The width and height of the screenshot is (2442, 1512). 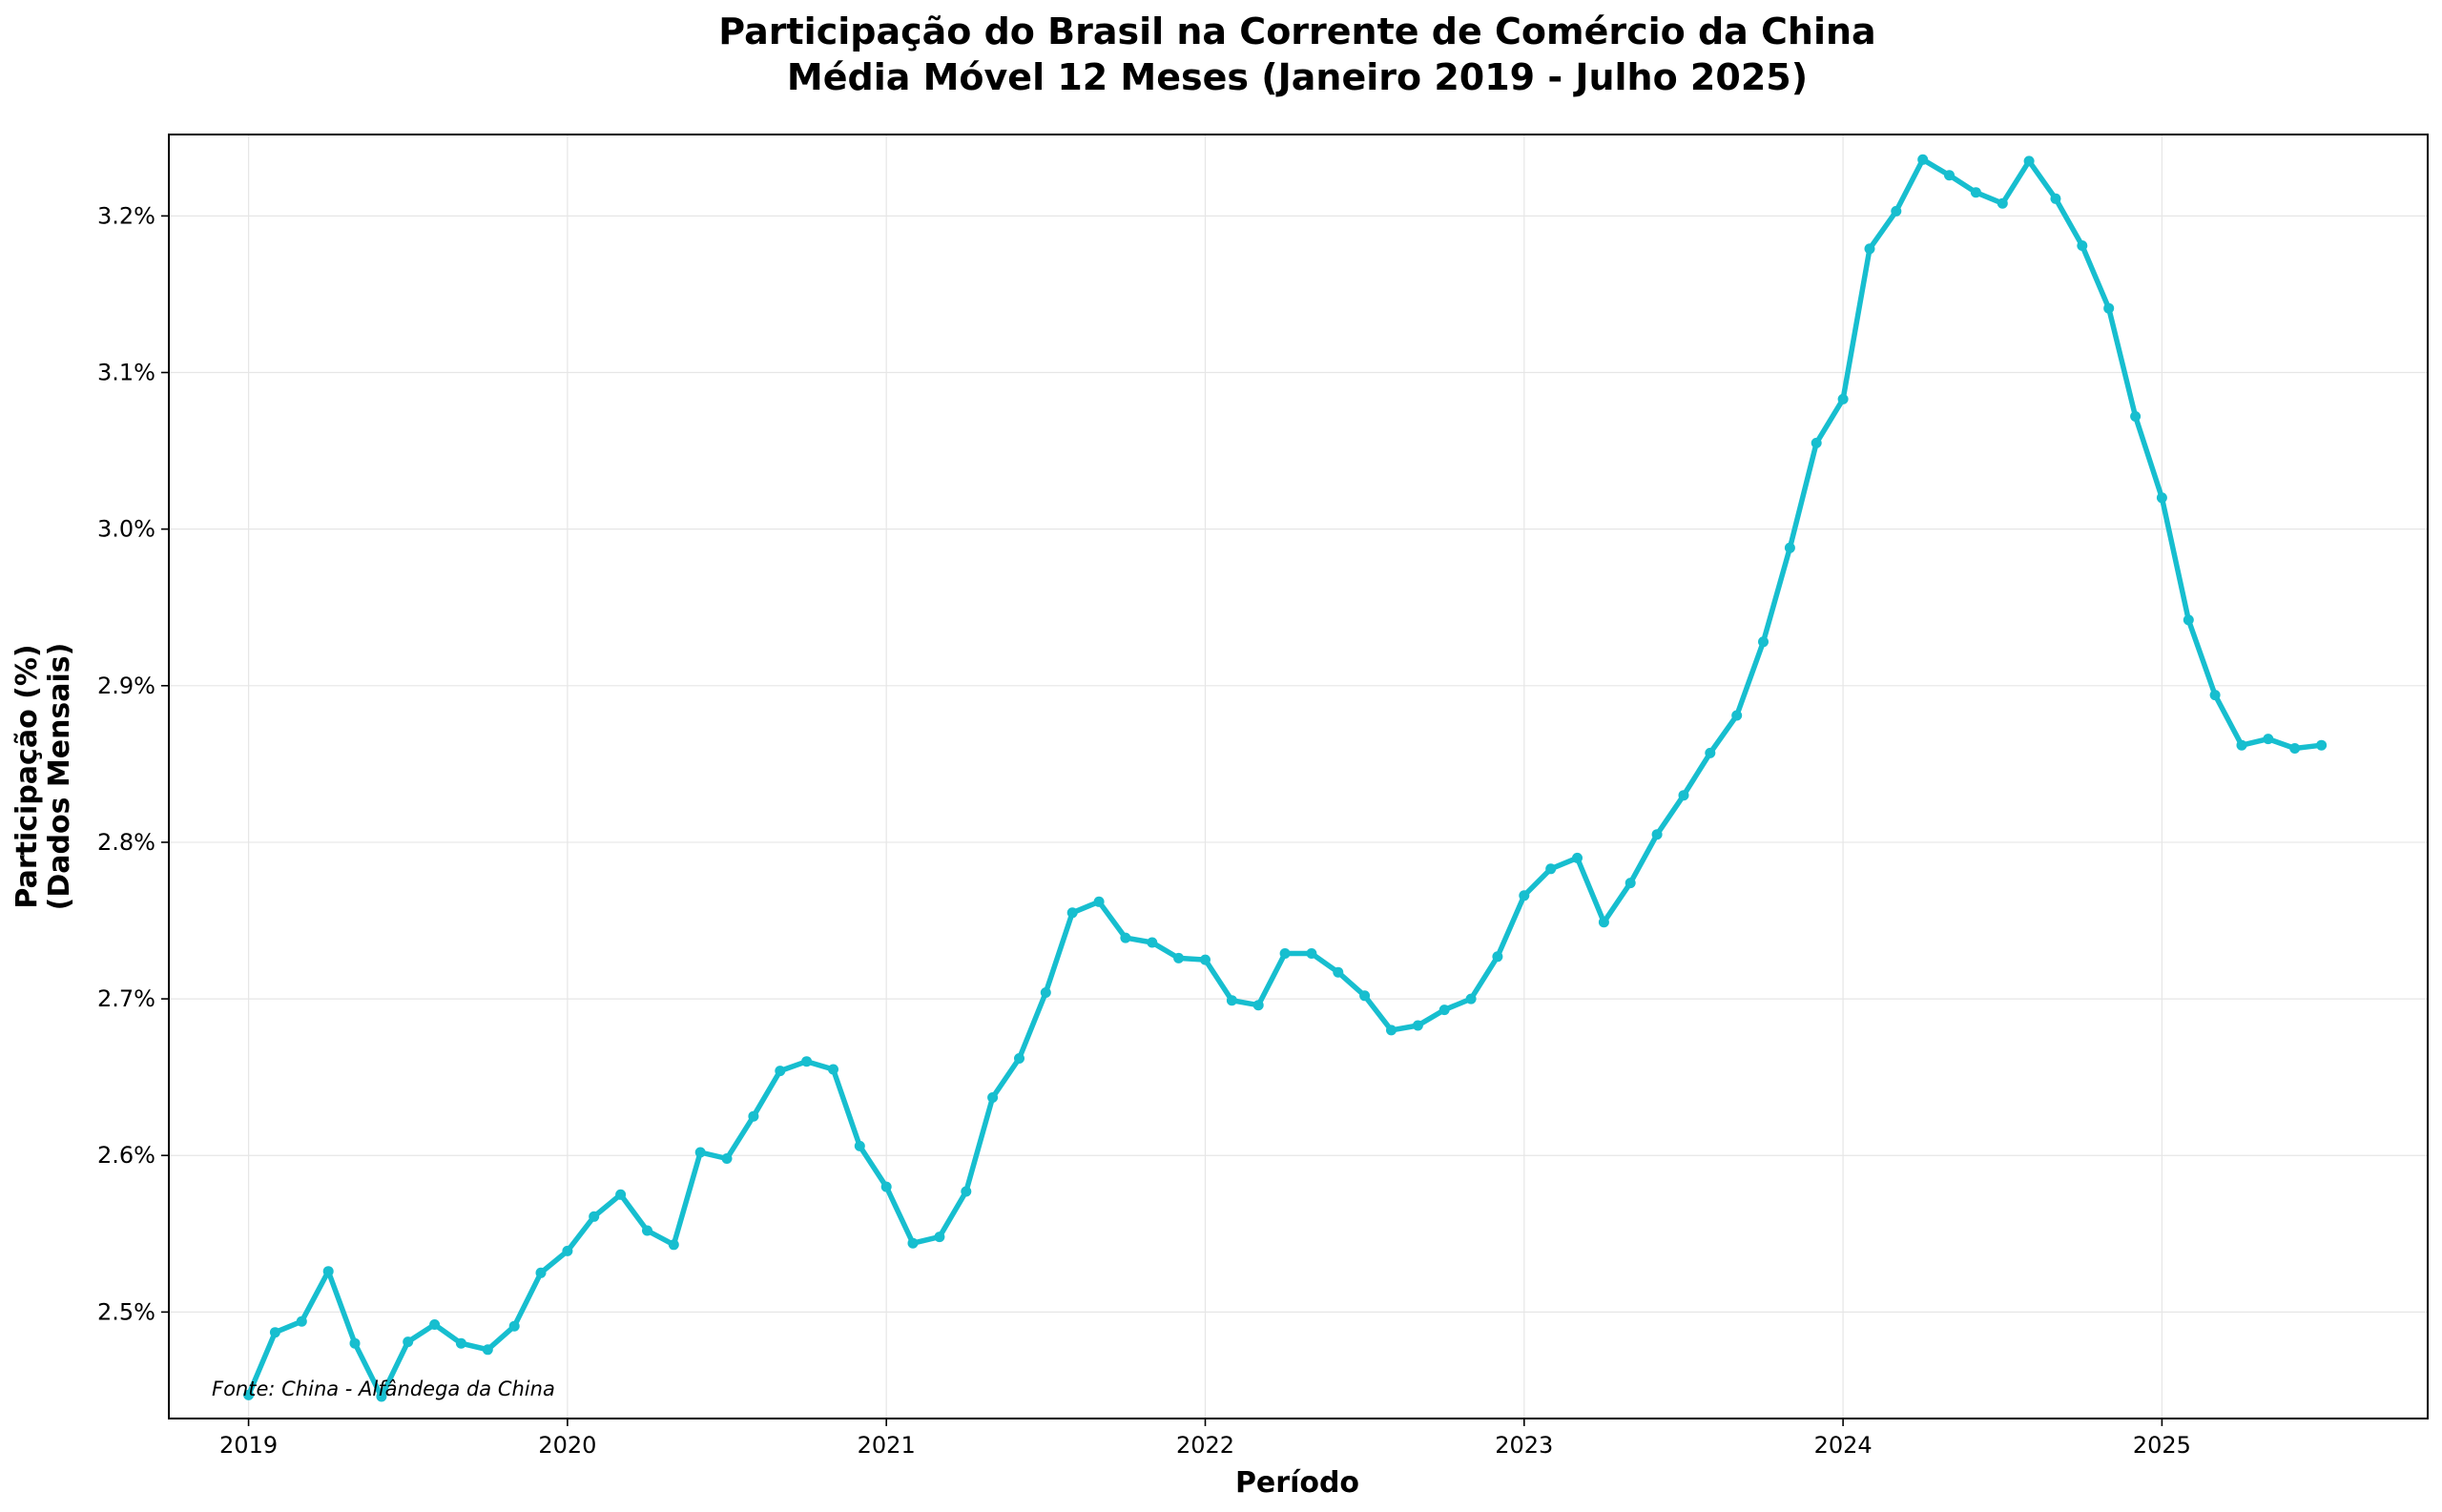 What do you see at coordinates (567, 1445) in the screenshot?
I see `x-tick-label: 2020` at bounding box center [567, 1445].